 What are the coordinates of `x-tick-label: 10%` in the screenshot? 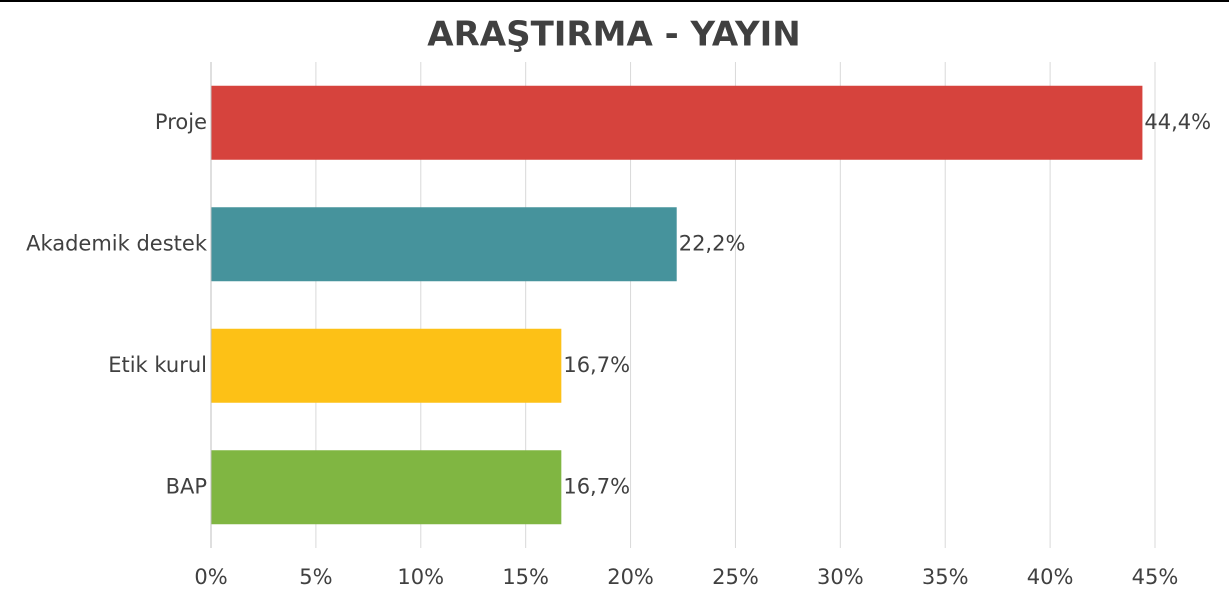 It's located at (420, 577).